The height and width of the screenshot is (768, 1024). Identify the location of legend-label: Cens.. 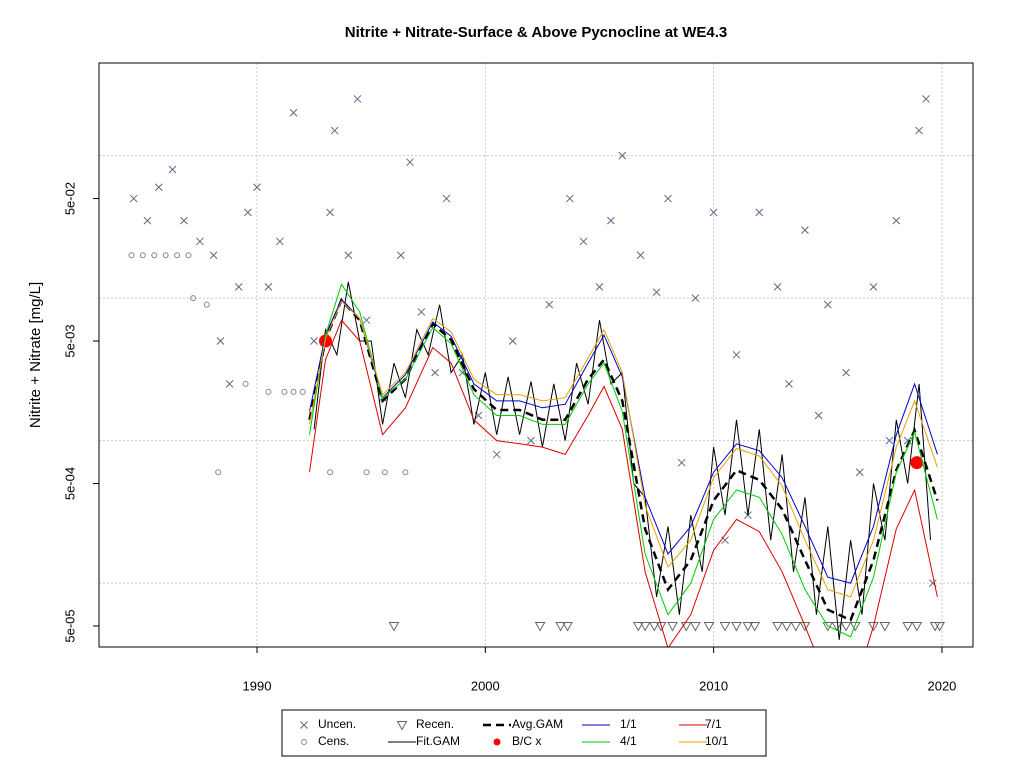
(333, 741).